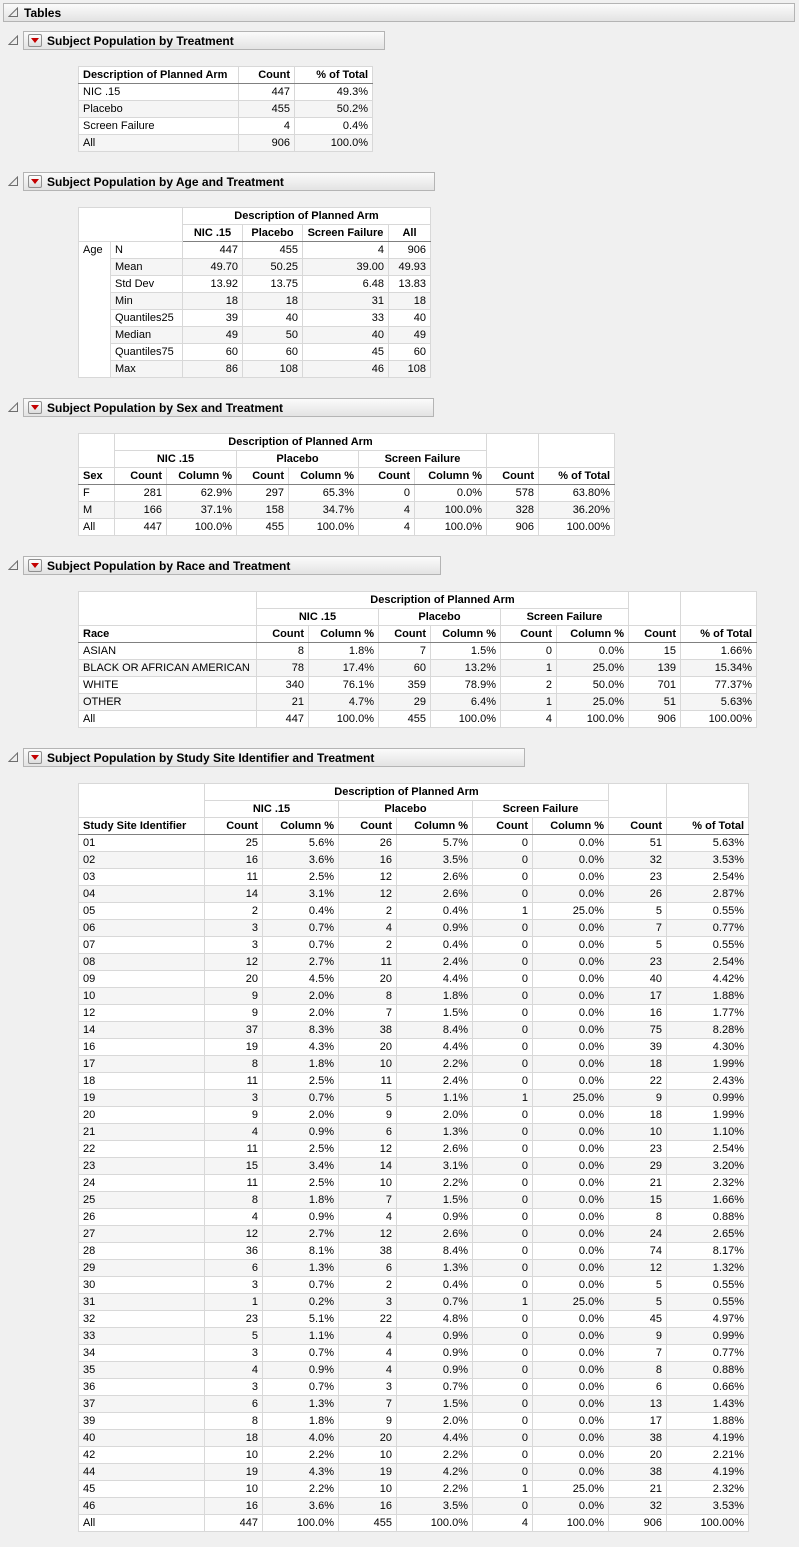 The height and width of the screenshot is (1547, 799). I want to click on data-cell: 33, so click(141, 1336).